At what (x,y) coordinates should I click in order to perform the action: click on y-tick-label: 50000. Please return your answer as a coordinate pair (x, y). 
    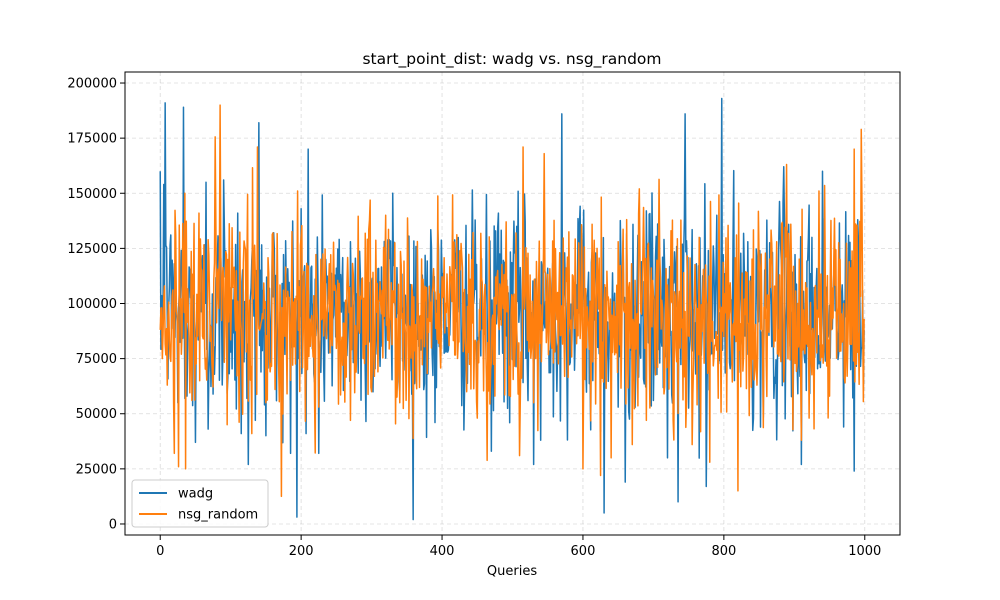
    Looking at the image, I should click on (96, 414).